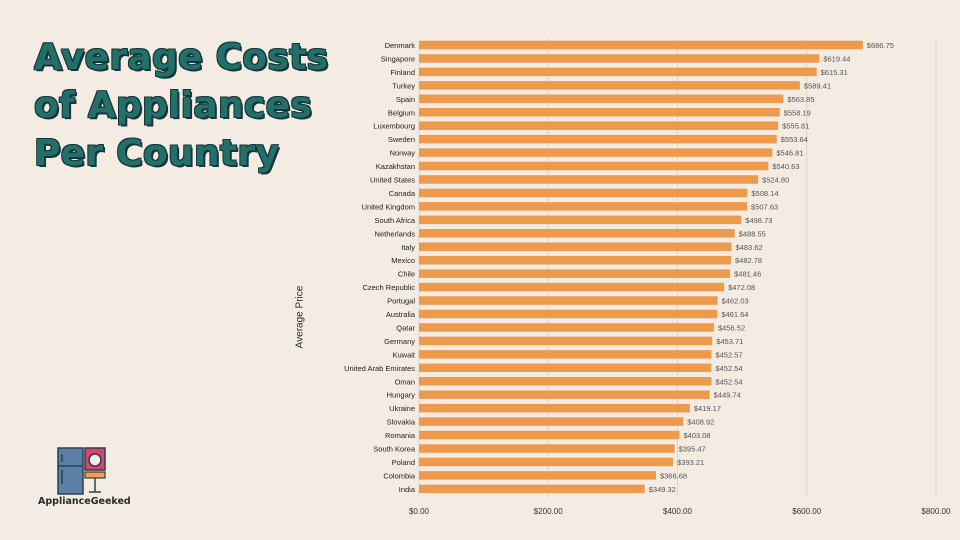  Describe the element at coordinates (537, 475) in the screenshot. I see `bar-colombia` at that location.